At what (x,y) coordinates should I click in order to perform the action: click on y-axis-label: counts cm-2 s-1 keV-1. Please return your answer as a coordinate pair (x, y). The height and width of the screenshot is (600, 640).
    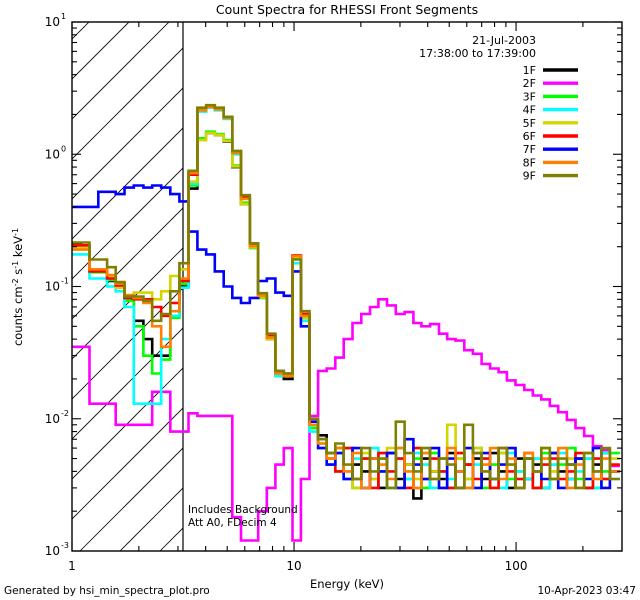
    Looking at the image, I should click on (18, 287).